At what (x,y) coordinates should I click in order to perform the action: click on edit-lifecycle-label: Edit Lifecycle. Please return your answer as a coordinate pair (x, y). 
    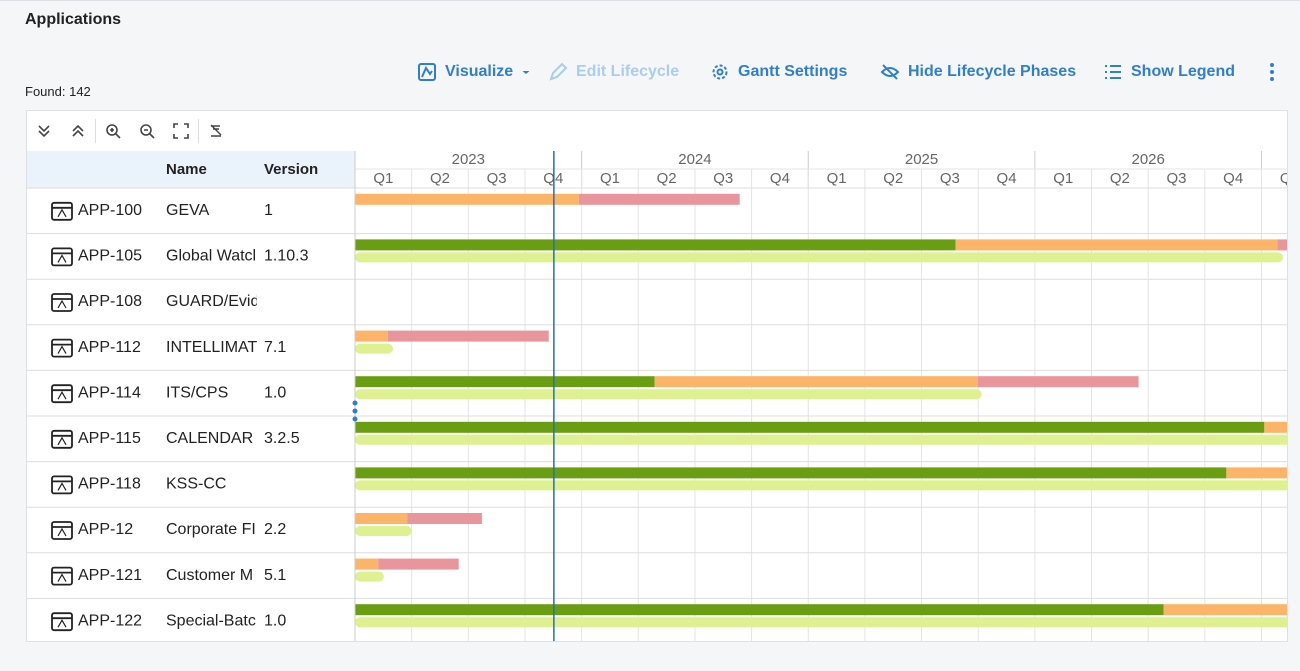
    Looking at the image, I should click on (628, 71).